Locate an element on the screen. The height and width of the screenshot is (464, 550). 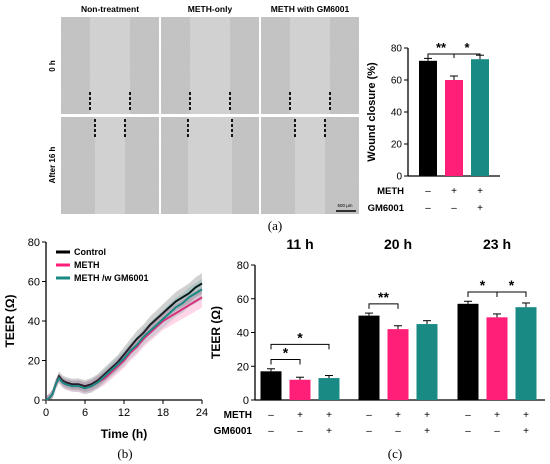
x-tick-label: 24 is located at coordinates (202, 413).